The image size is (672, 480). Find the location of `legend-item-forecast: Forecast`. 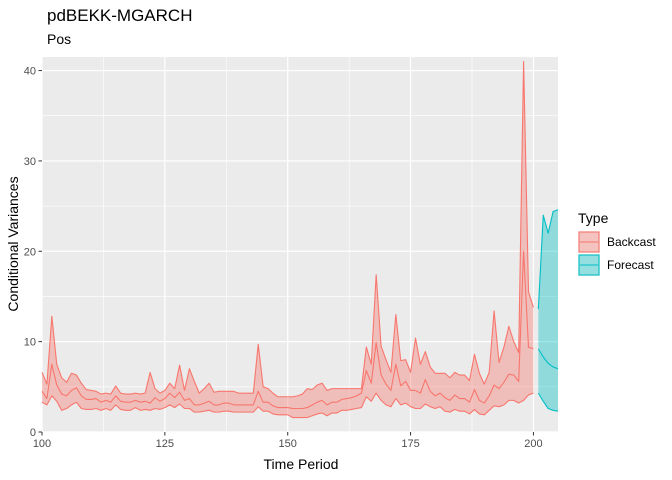

legend-item-forecast: Forecast is located at coordinates (616, 265).